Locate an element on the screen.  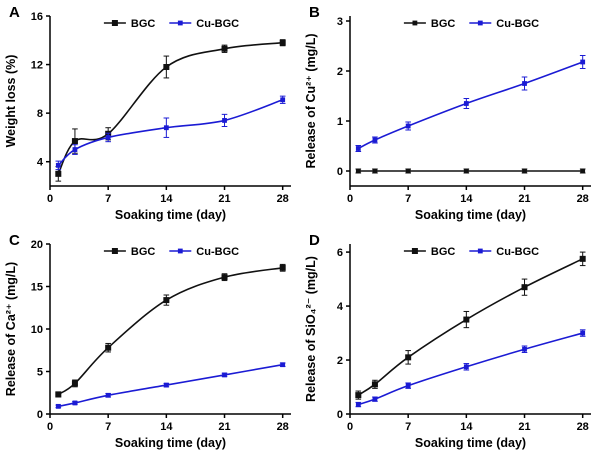
y-axis-label: Release of Ca²⁺ (mg/L) is located at coordinates (11, 328).